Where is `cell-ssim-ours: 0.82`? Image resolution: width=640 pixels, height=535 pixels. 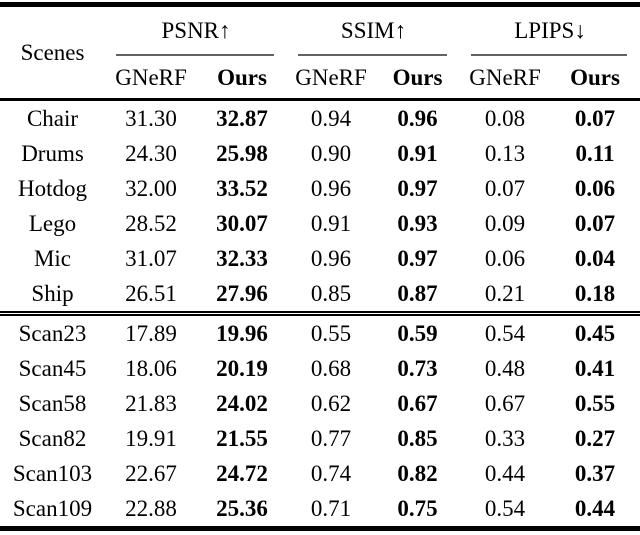
cell-ssim-ours: 0.82 is located at coordinates (417, 473).